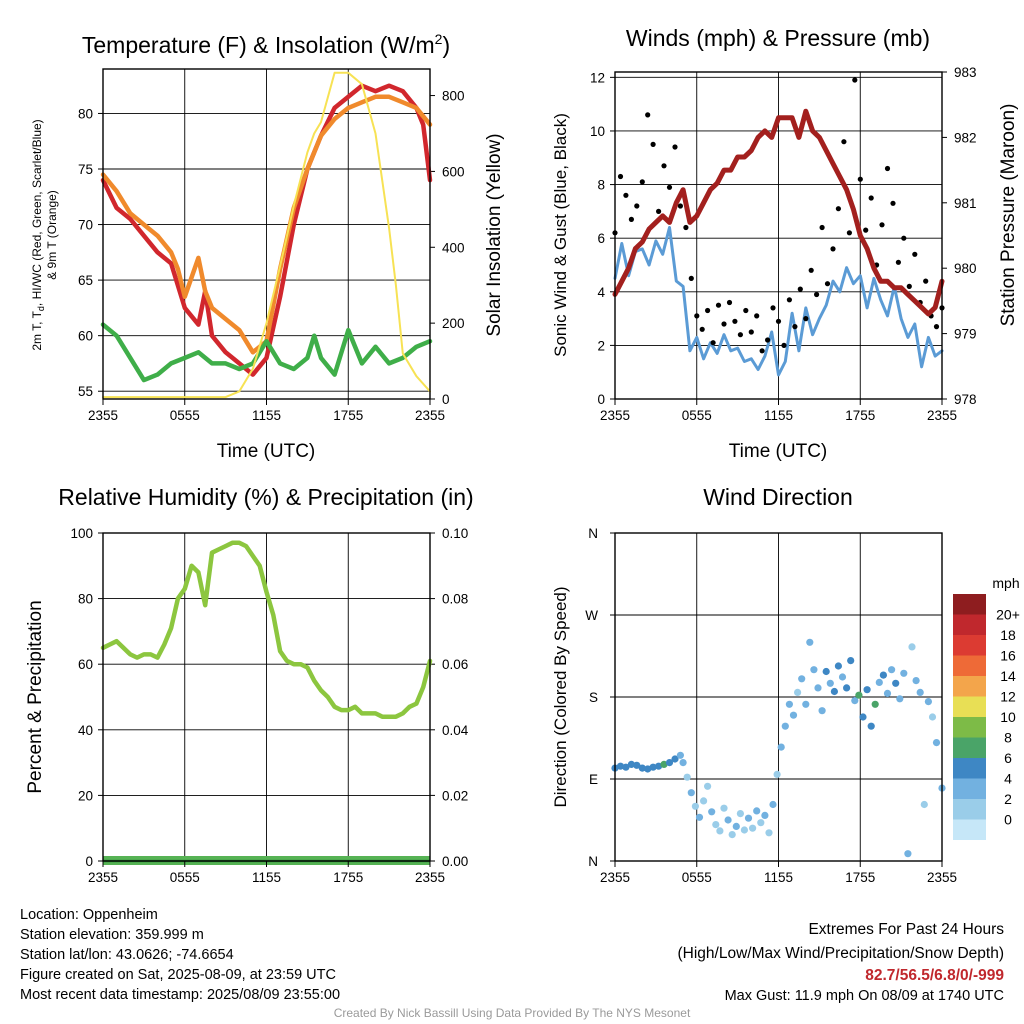  I want to click on y2-tick-label: 0, so click(446, 399).